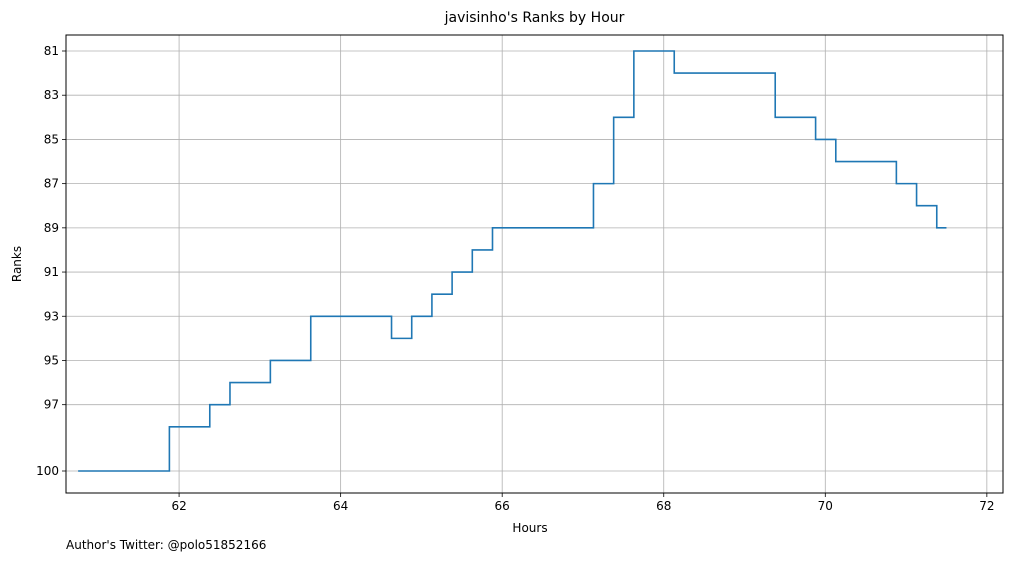  I want to click on x-tick-label: 68, so click(663, 506).